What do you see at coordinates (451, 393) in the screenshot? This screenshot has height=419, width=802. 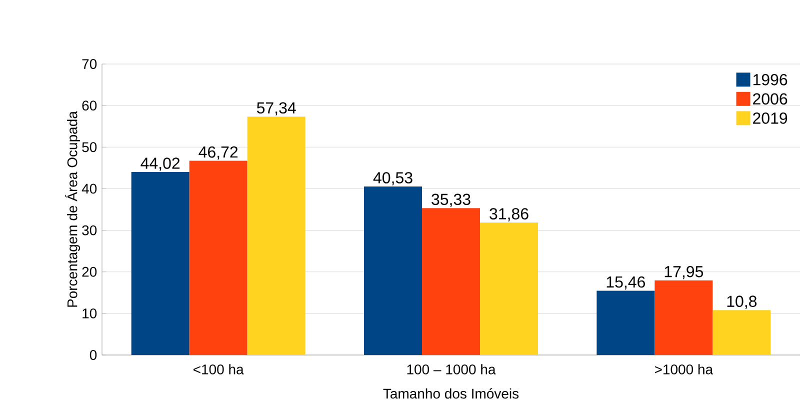 I see `x-axis-title: Tamanho dos Imóveis` at bounding box center [451, 393].